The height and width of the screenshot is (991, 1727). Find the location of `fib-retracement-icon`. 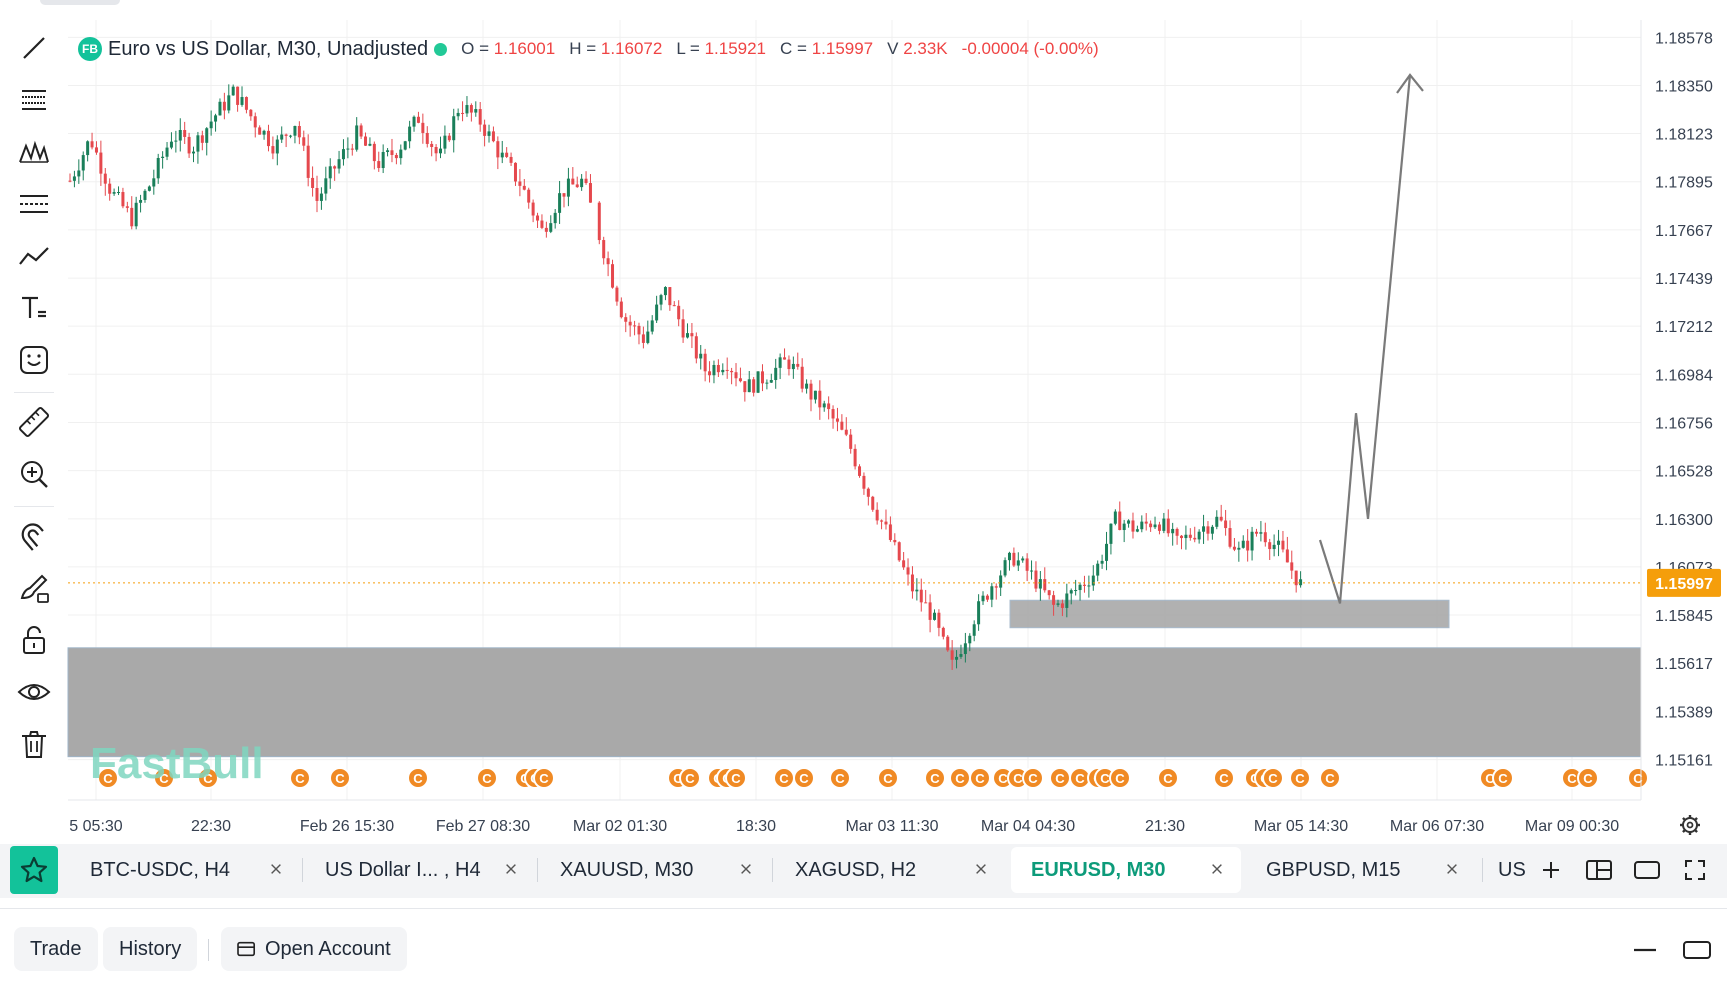

fib-retracement-icon is located at coordinates (34, 100).